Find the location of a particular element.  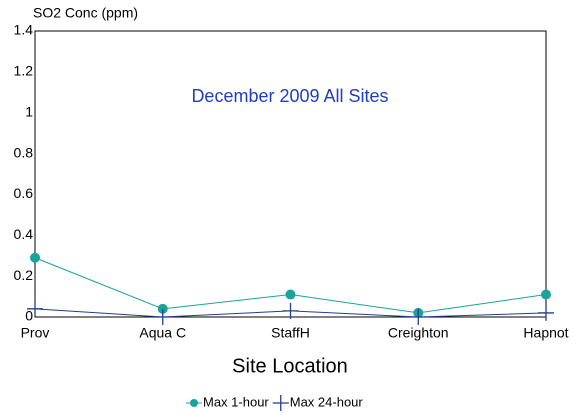

y-tick-label: 0.4 is located at coordinates (24, 234).